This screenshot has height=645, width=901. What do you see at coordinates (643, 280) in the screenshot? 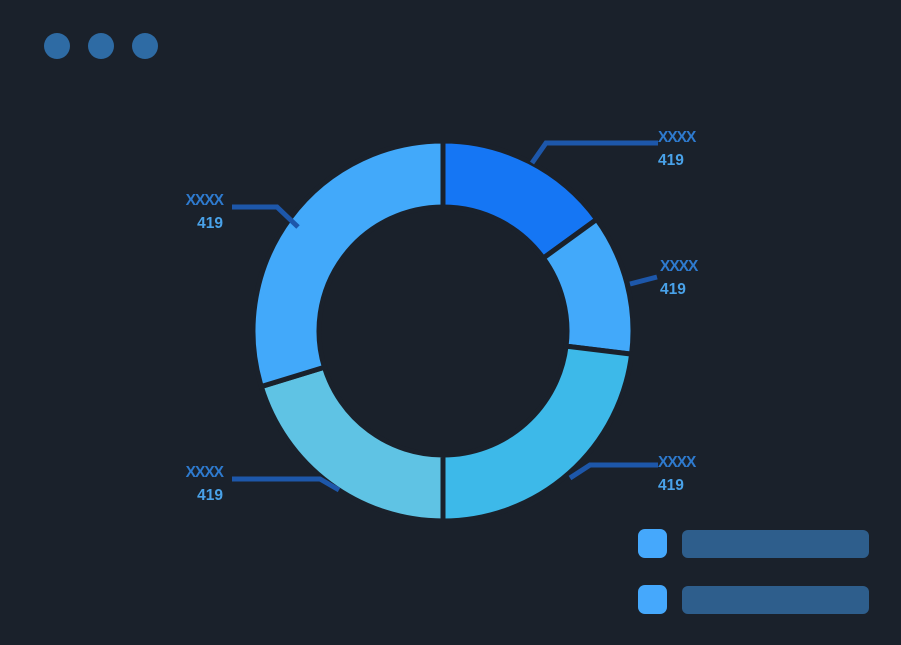
I see `leader-line-right` at bounding box center [643, 280].